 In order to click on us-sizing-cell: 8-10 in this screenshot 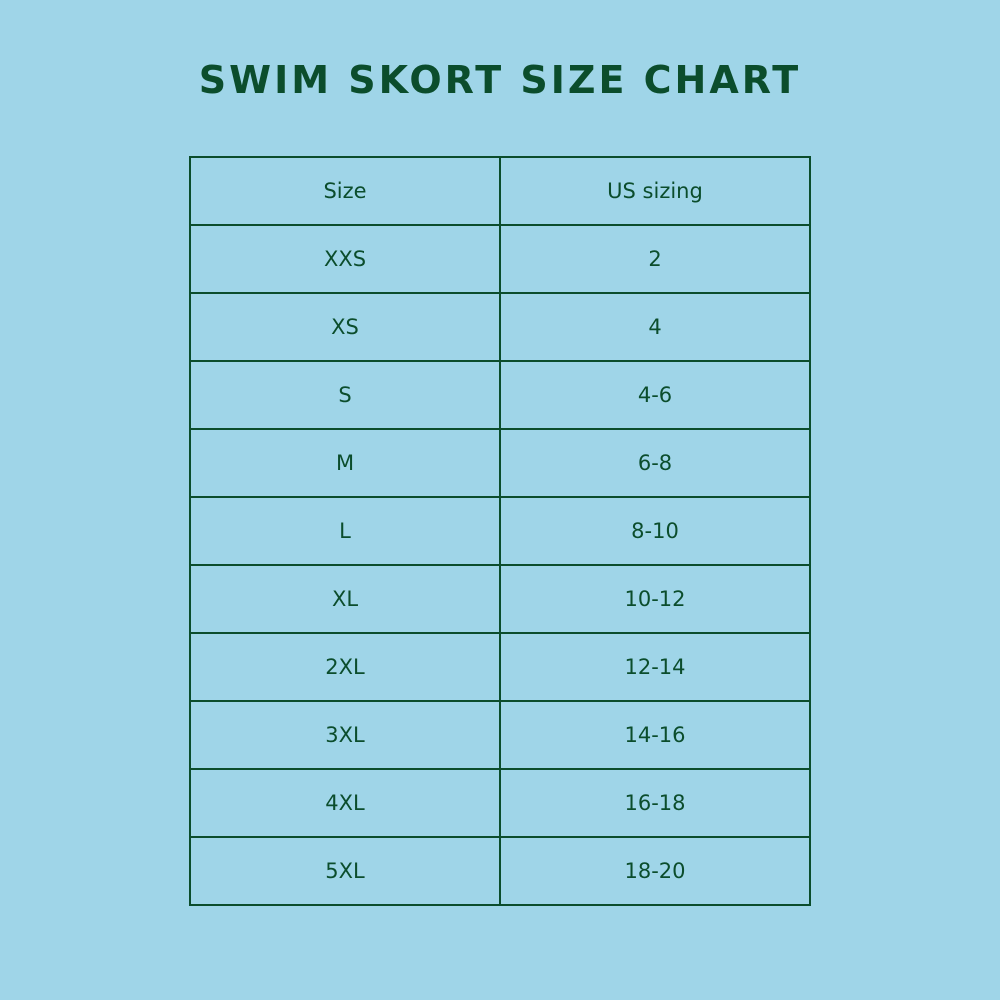, I will do `click(655, 531)`.